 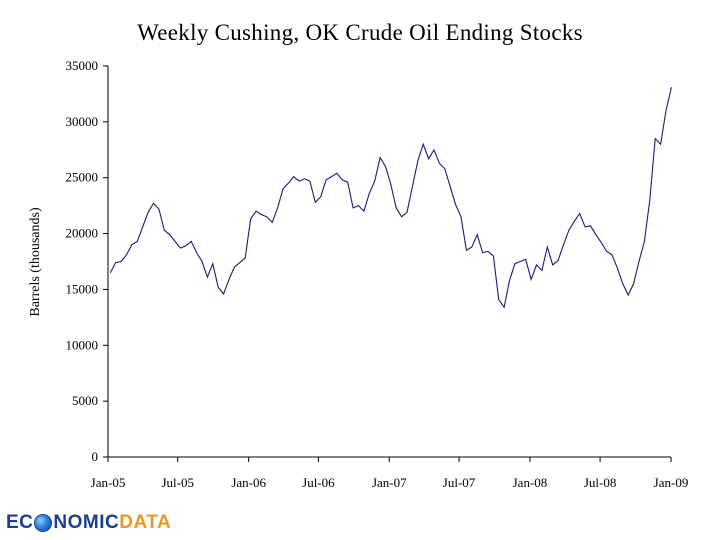 I want to click on y-axis-title: Barrels (thousands), so click(x=35, y=262).